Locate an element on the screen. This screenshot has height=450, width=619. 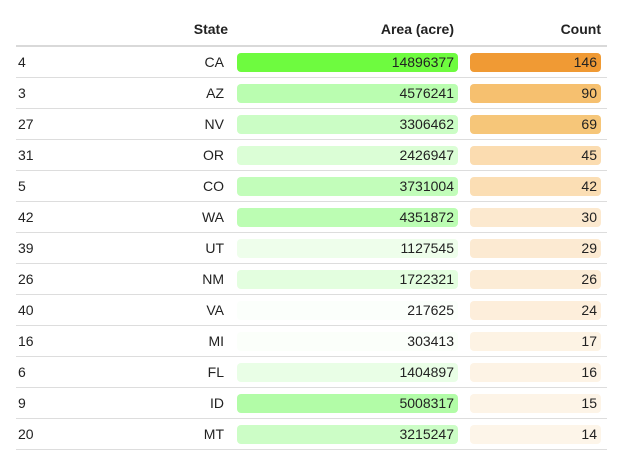
table-row: 26 NM 1722321 26 is located at coordinates (311, 279).